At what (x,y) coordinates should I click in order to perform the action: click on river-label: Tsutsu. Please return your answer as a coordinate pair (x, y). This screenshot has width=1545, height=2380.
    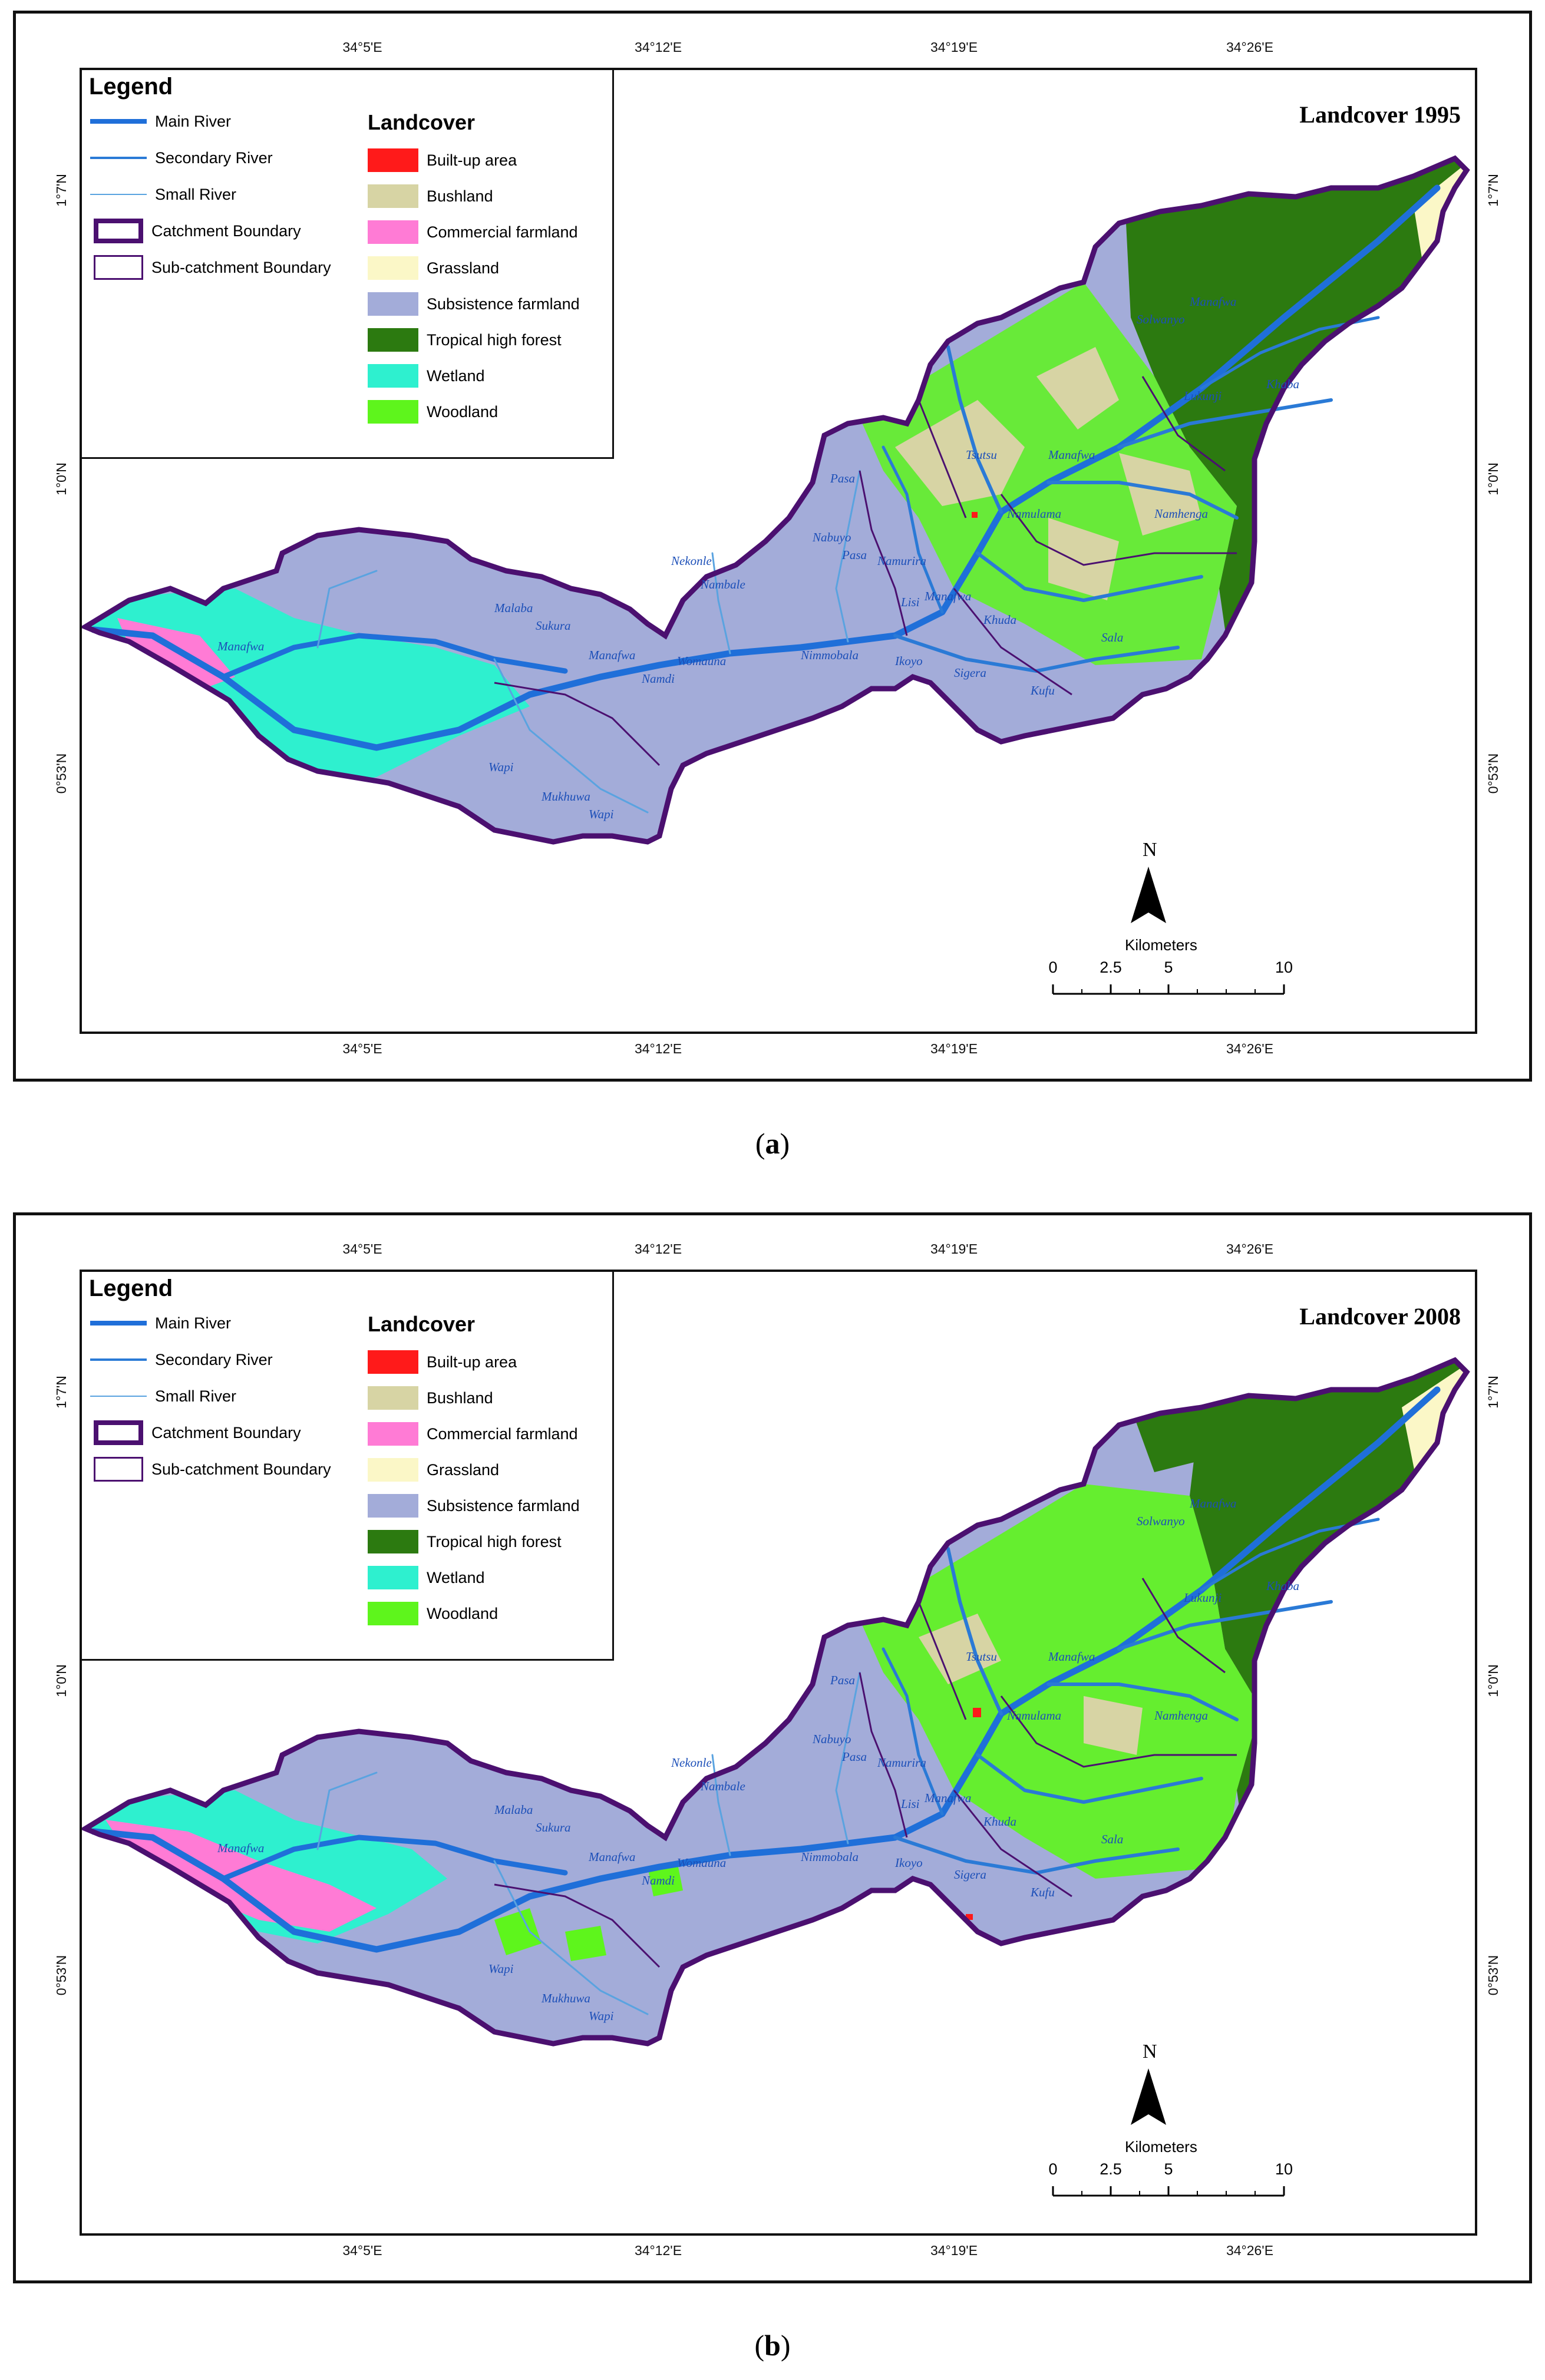
    Looking at the image, I should click on (982, 455).